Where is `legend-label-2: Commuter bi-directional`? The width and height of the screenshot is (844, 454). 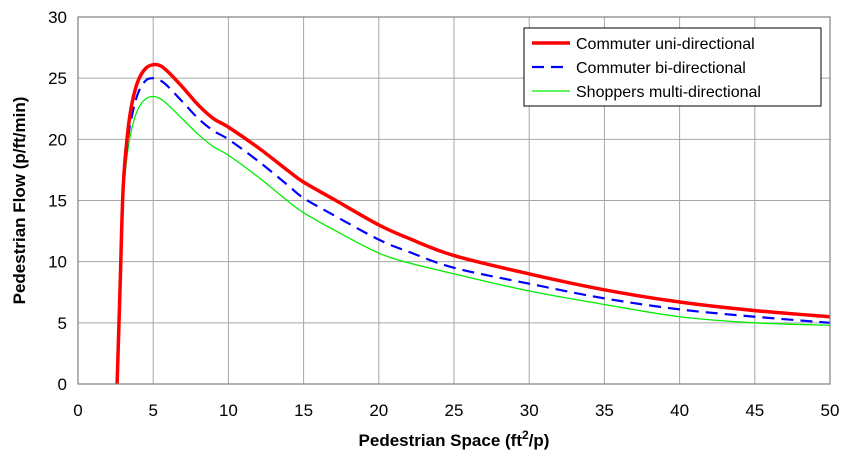
legend-label-2: Commuter bi-directional is located at coordinates (661, 68).